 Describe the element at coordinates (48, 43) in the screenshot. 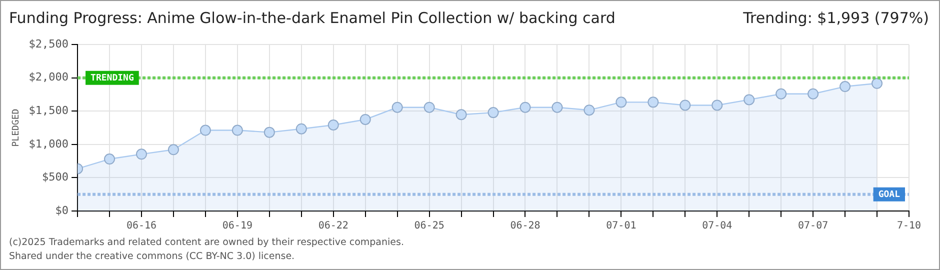

I see `y-tick-label: $2,500` at that location.